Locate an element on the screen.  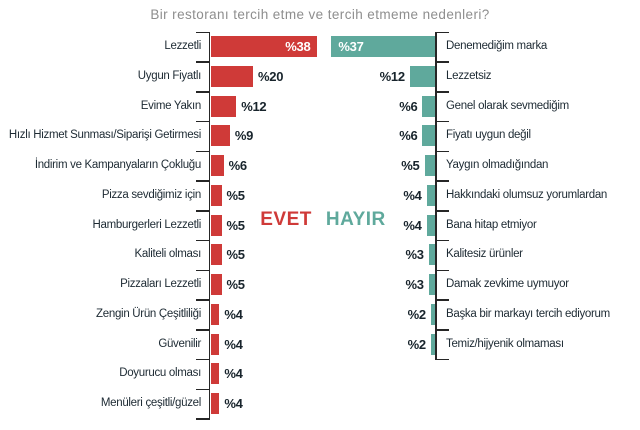
category-label-hayir: Lezzetsiz is located at coordinates (469, 75).